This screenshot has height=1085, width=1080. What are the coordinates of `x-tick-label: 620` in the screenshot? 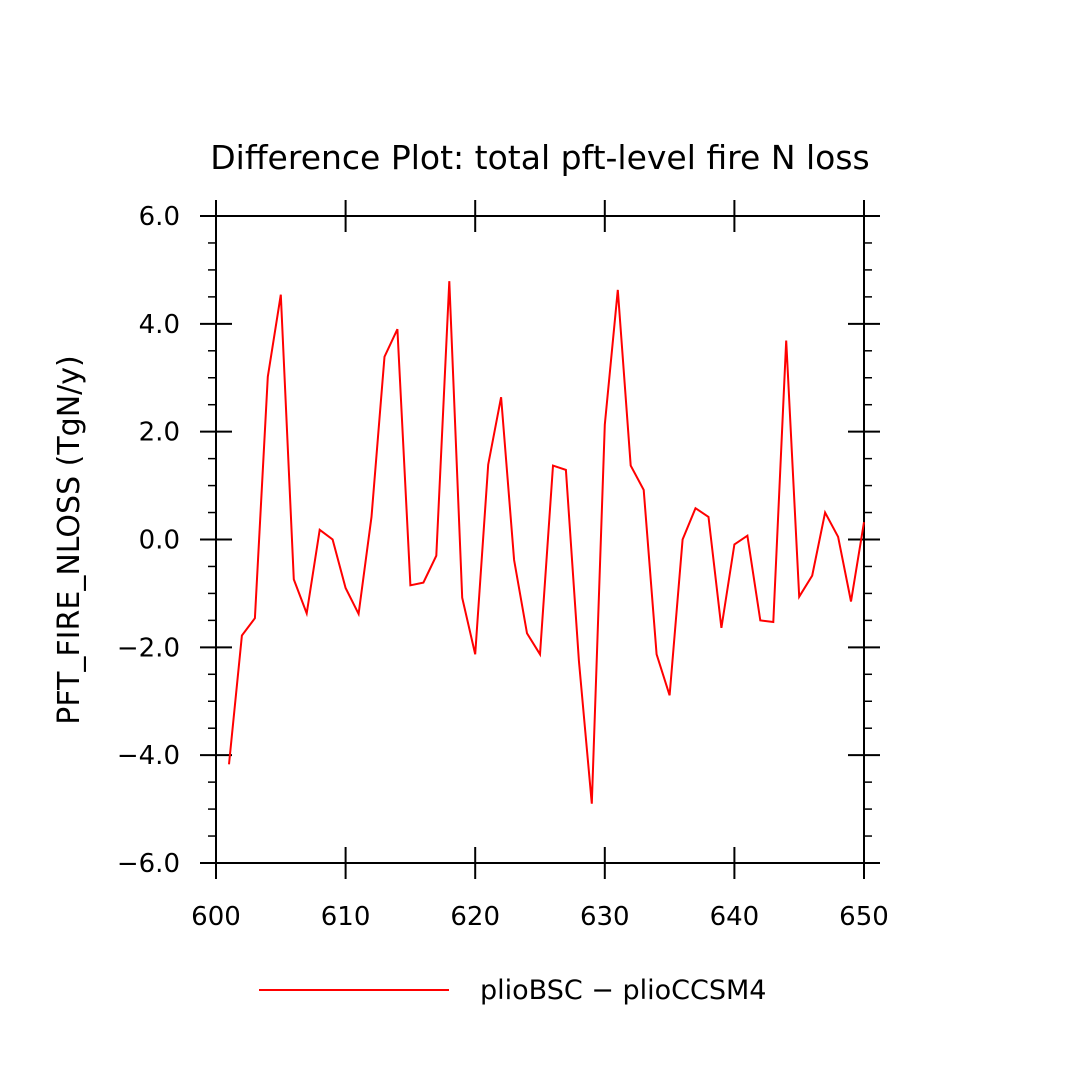 It's located at (475, 917).